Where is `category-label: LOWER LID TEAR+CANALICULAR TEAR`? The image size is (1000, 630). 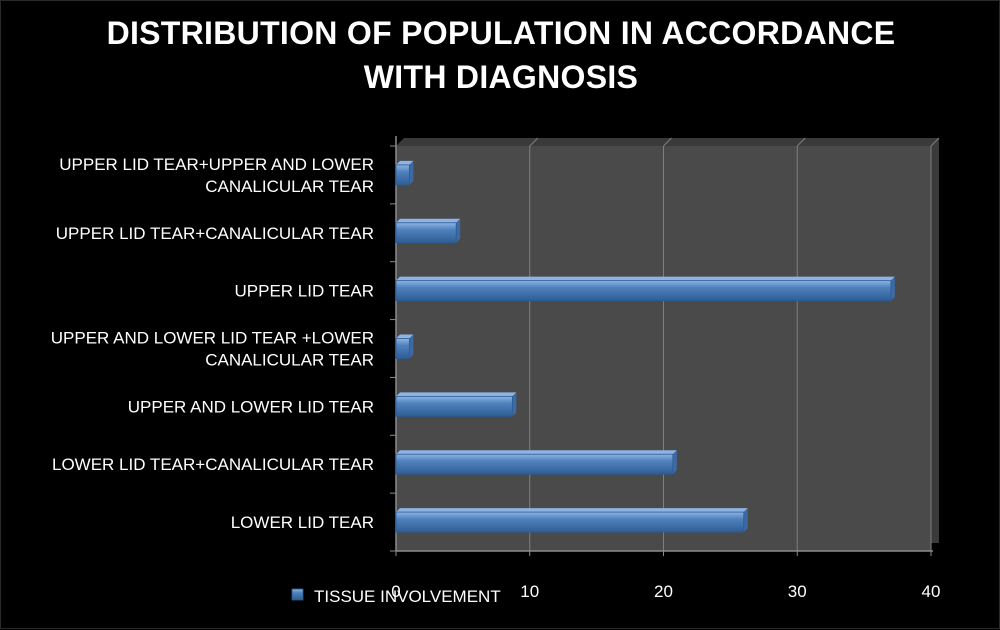 category-label: LOWER LID TEAR+CANALICULAR TEAR is located at coordinates (213, 464).